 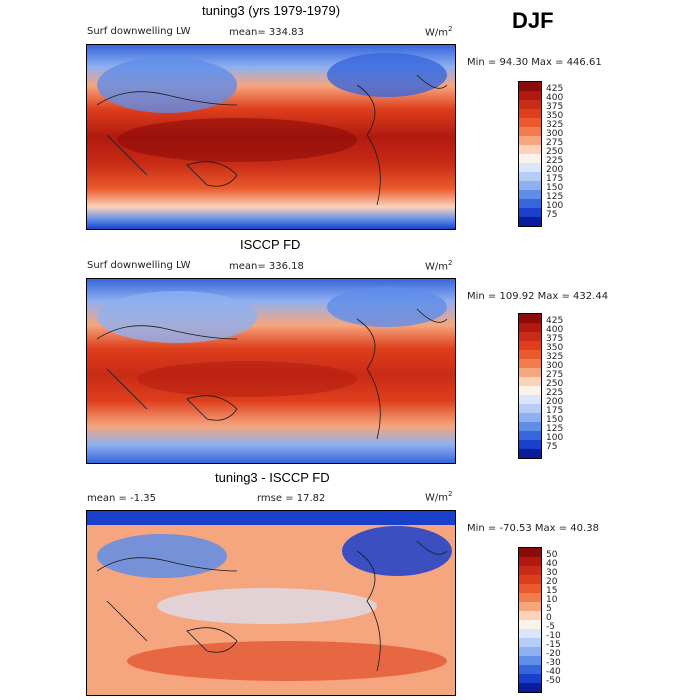 I want to click on season-label: DJF, so click(x=533, y=20).